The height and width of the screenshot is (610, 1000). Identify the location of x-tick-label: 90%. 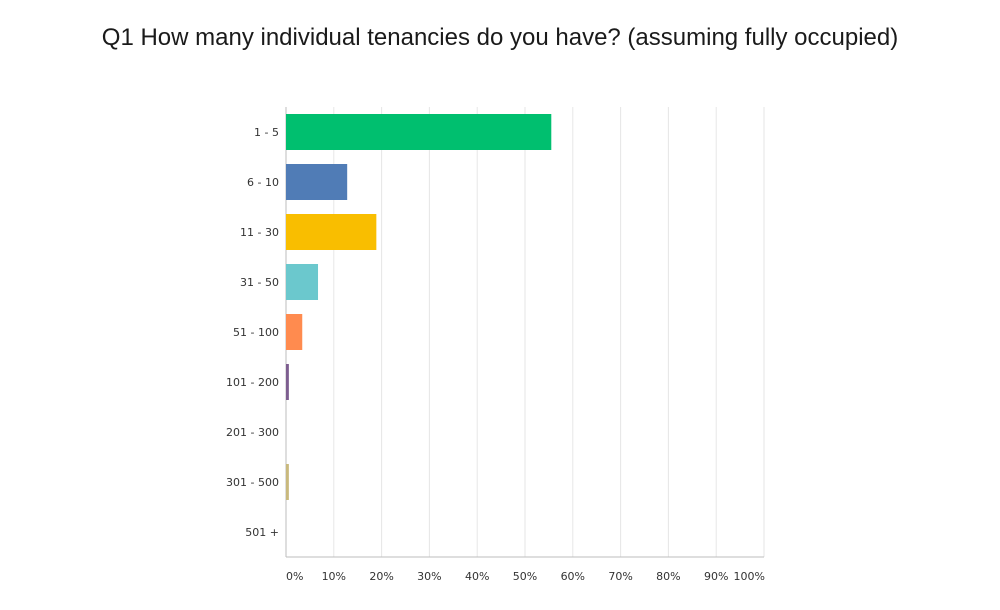
(716, 576).